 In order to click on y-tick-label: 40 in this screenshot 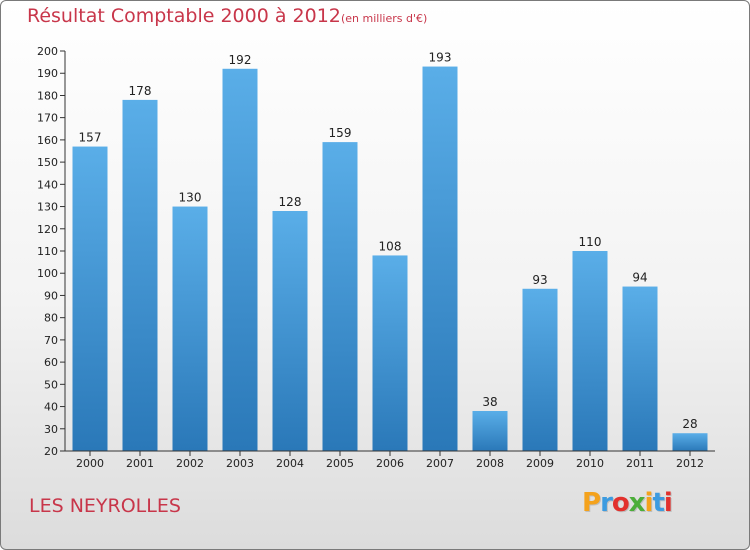, I will do `click(51, 407)`.